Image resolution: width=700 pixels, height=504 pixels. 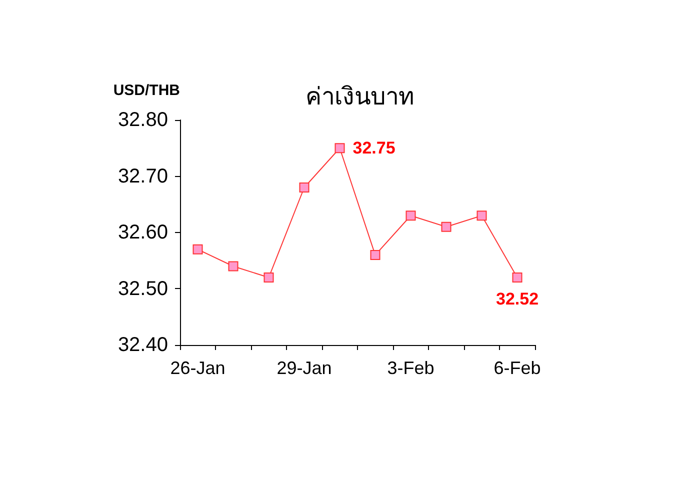 I want to click on x-tick-label: 29-Jan, so click(x=304, y=368).